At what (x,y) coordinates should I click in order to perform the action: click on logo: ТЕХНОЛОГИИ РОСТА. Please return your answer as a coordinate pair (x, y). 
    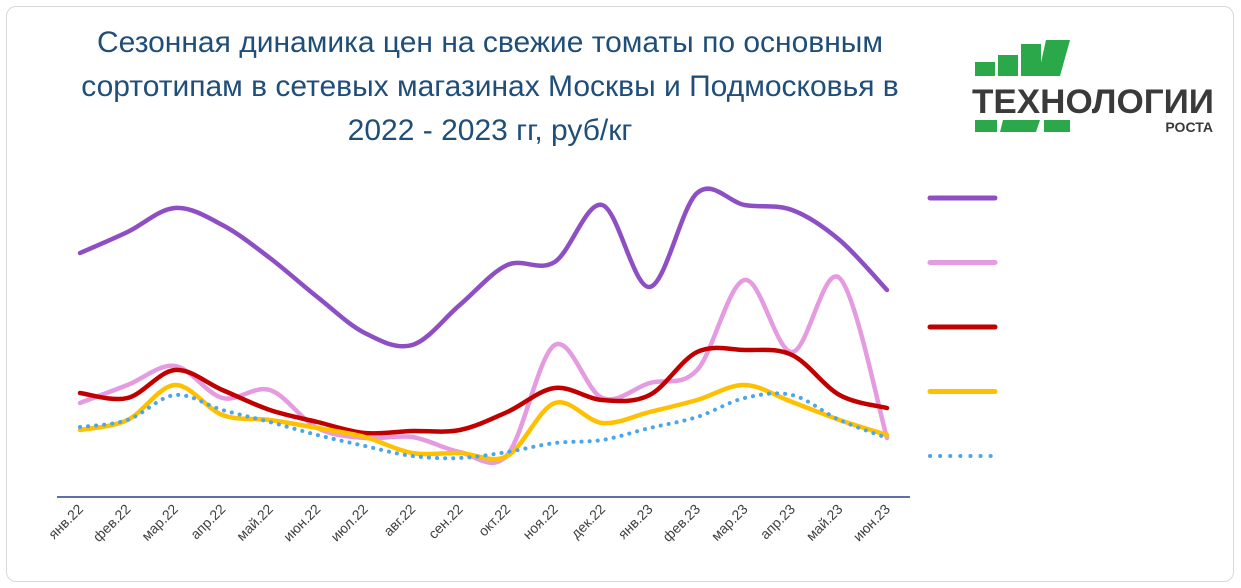
    Looking at the image, I should click on (1093, 87).